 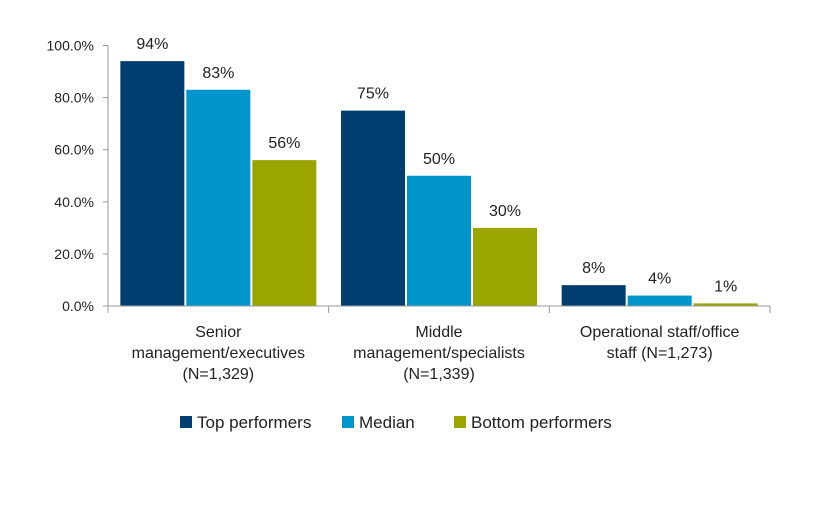 I want to click on data-label: 75%, so click(x=373, y=94).